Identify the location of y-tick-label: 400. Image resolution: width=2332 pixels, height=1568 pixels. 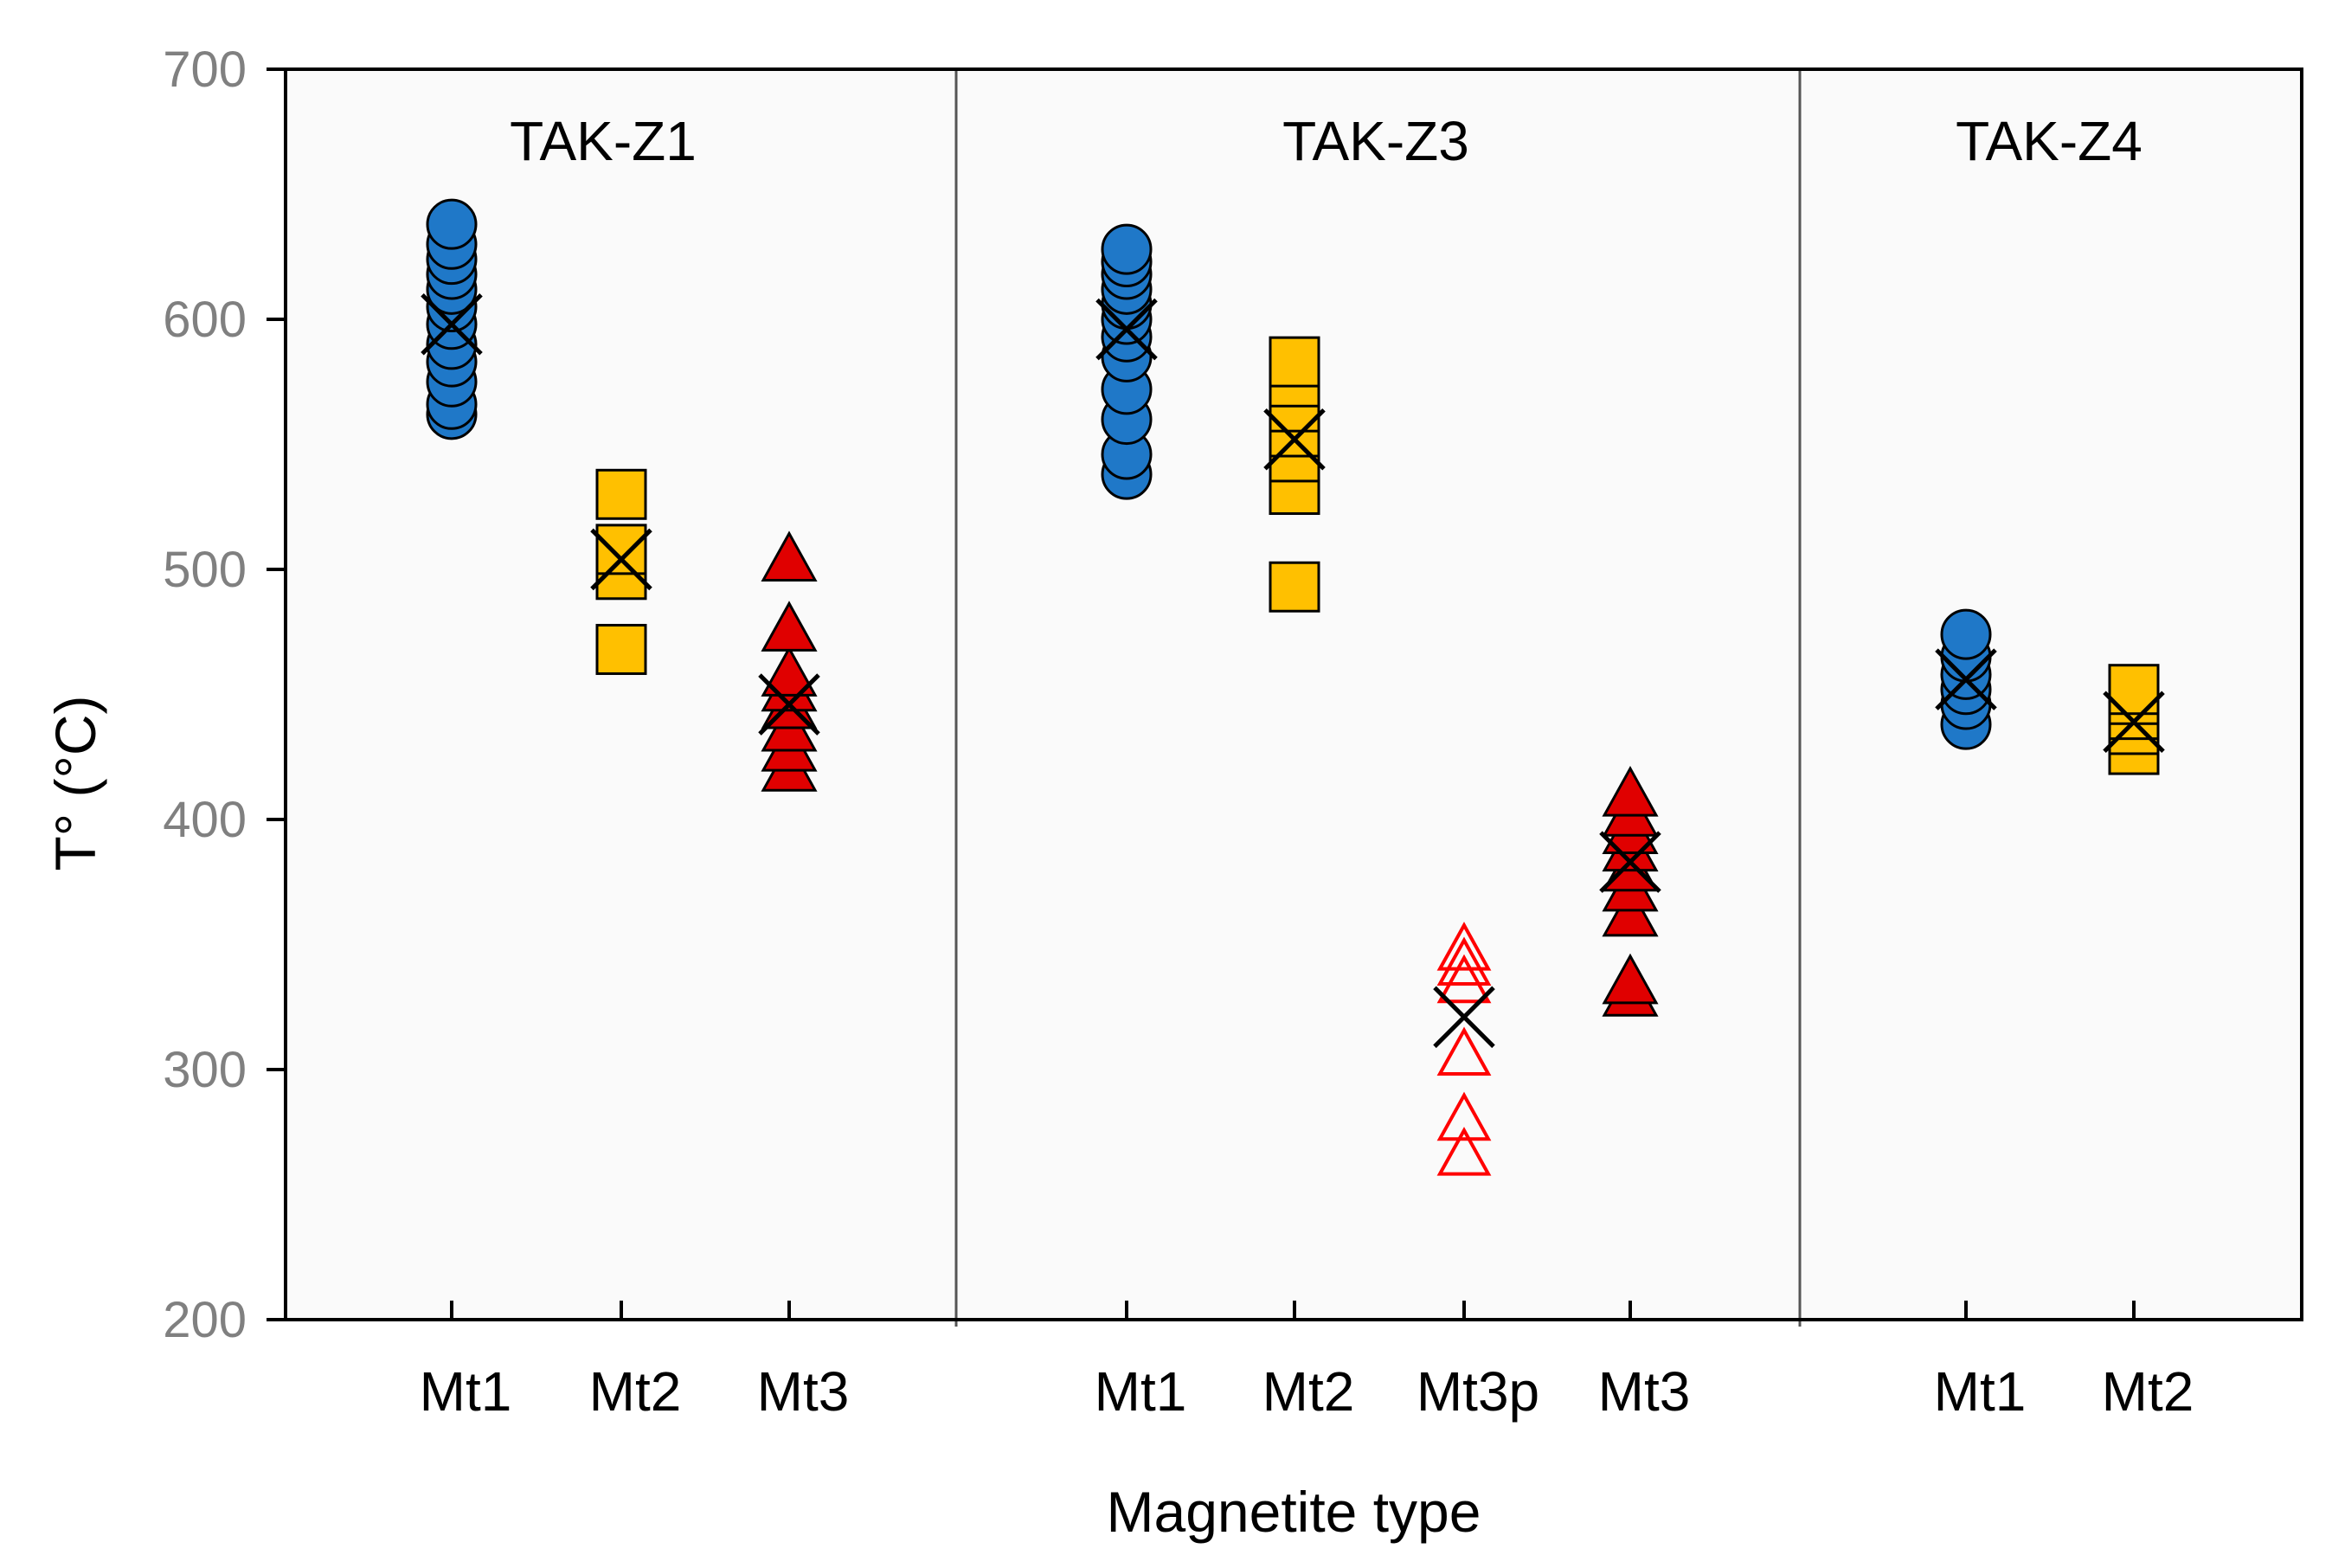
(205, 820).